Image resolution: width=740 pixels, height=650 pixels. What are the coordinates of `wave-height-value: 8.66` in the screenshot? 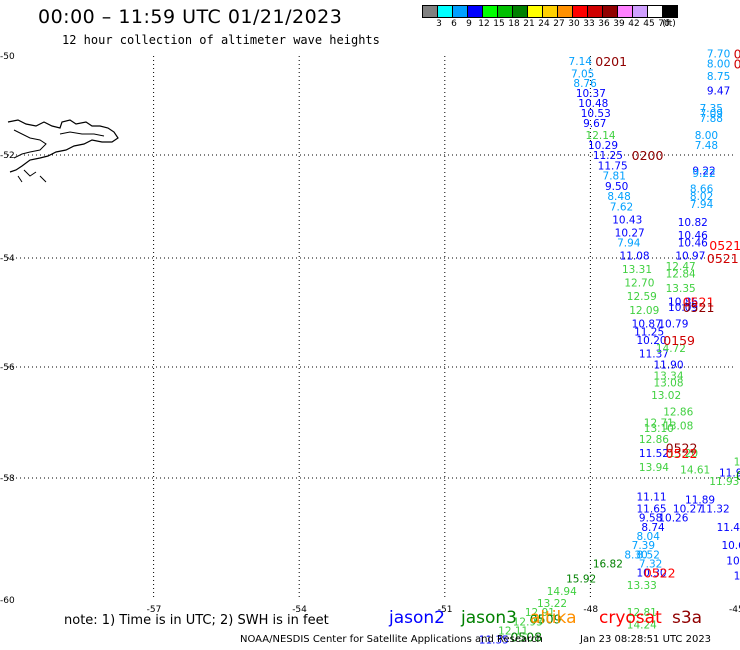 It's located at (702, 189).